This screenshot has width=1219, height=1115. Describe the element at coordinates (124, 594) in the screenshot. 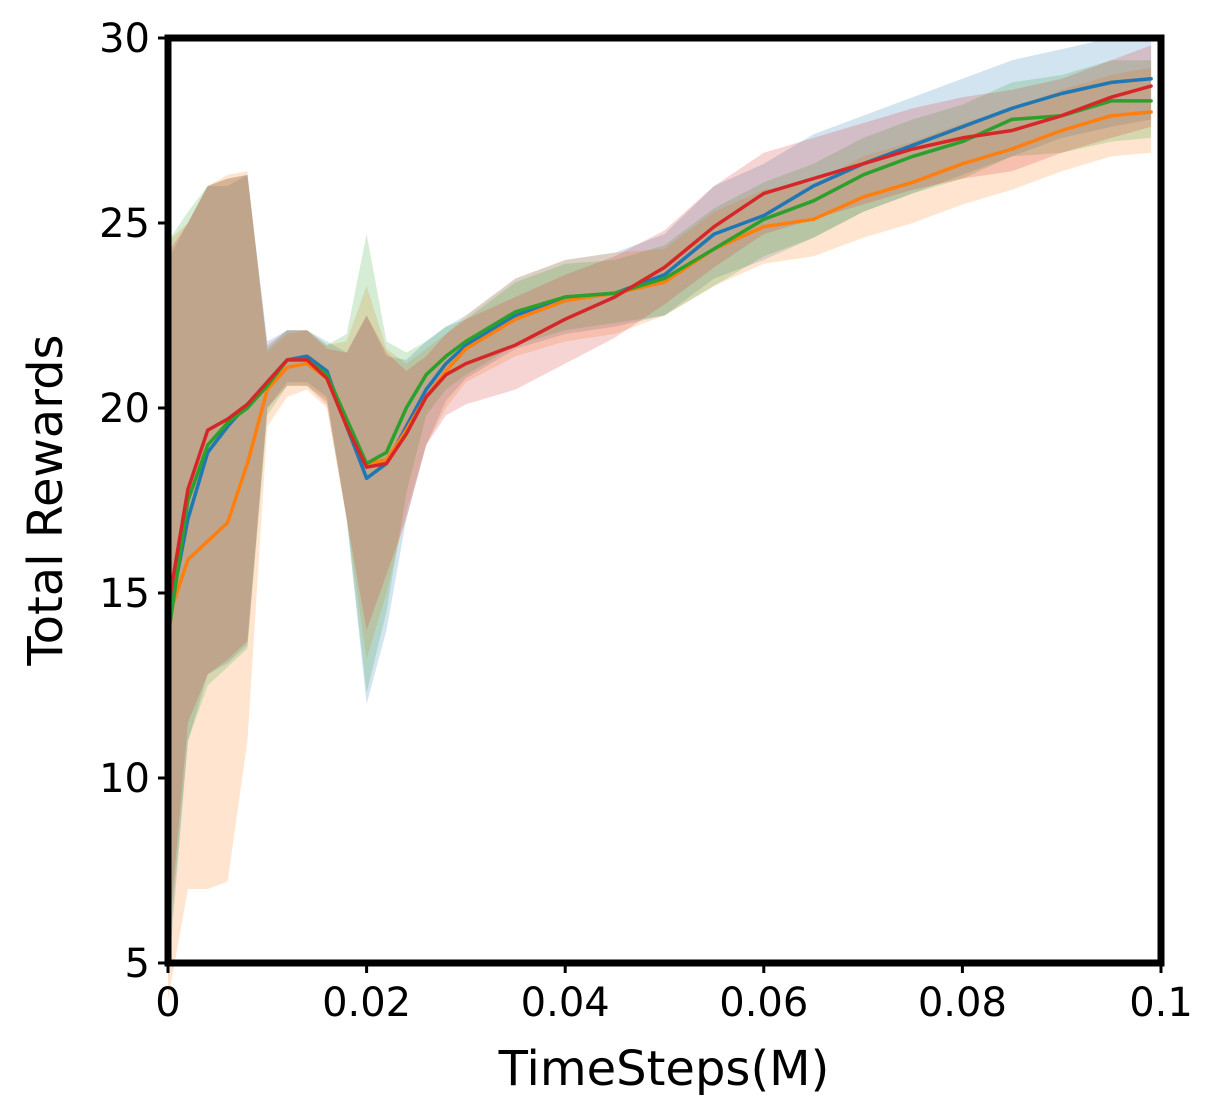

I see `y-tick-label: 15` at that location.